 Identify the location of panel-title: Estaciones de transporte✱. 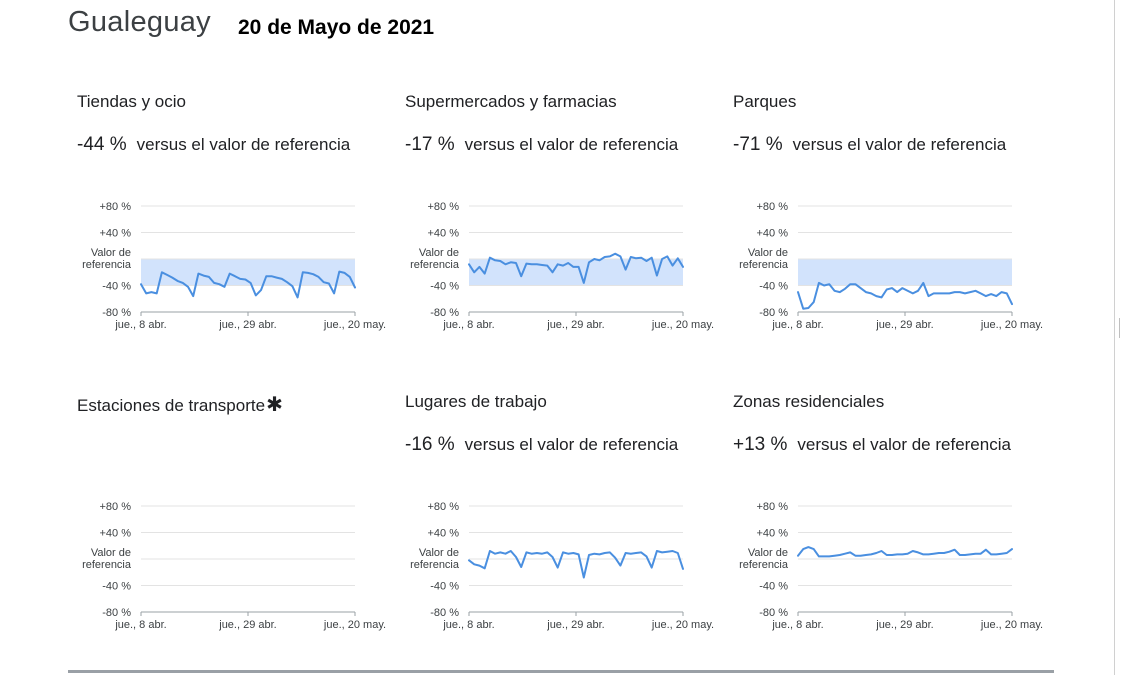
(180, 404).